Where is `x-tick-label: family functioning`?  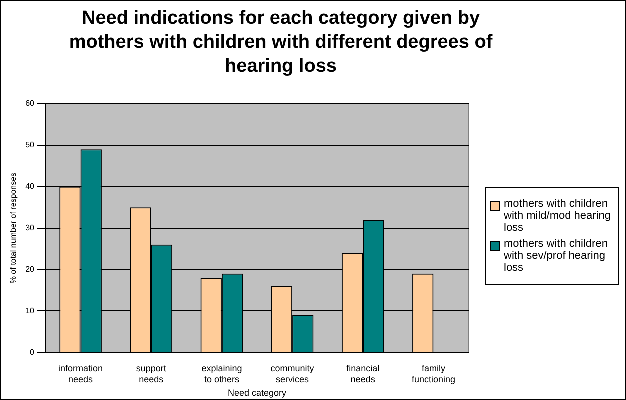
x-tick-label: family functioning is located at coordinates (434, 373).